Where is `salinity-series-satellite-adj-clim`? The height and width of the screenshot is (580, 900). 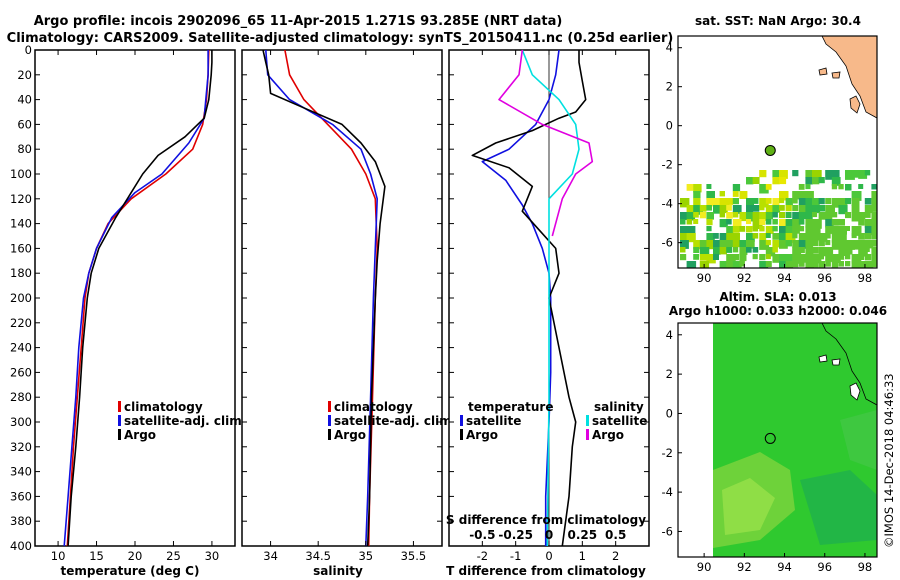 salinity-series-satellite-adj-clim is located at coordinates (322, 298).